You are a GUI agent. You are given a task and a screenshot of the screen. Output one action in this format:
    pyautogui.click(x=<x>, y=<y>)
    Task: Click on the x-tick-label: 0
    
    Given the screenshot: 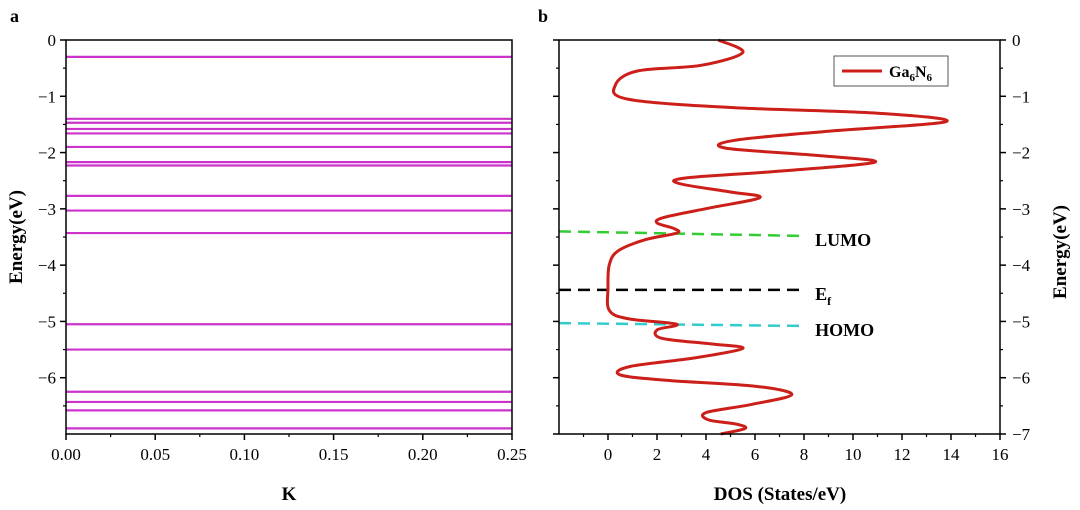 What is the action you would take?
    pyautogui.click(x=608, y=454)
    